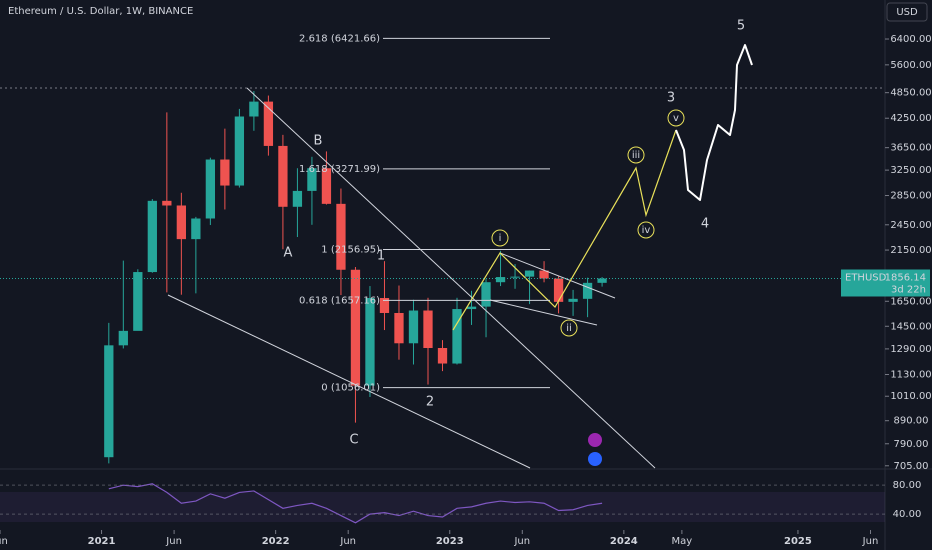 The width and height of the screenshot is (932, 550). I want to click on minor-wave-label: iii, so click(636, 155).